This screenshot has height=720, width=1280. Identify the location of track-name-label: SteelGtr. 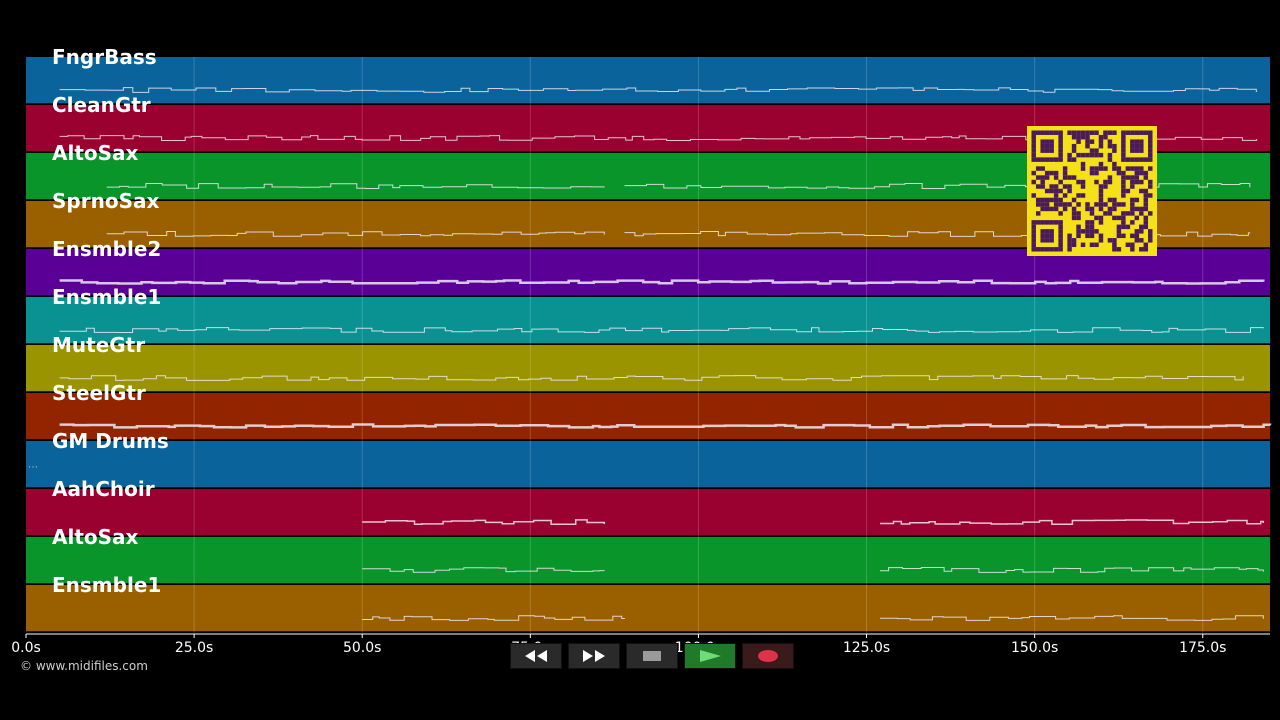
(99, 393).